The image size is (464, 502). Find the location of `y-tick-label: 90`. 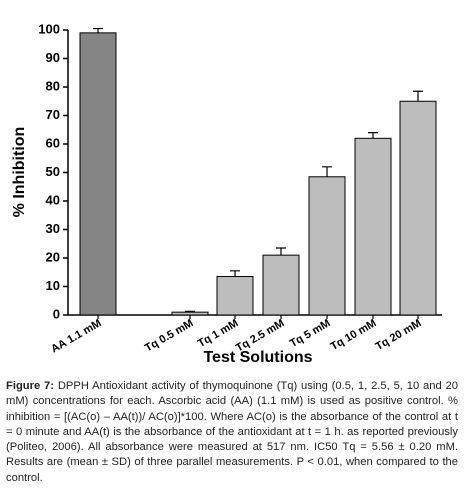

y-tick-label: 90 is located at coordinates (53, 57).